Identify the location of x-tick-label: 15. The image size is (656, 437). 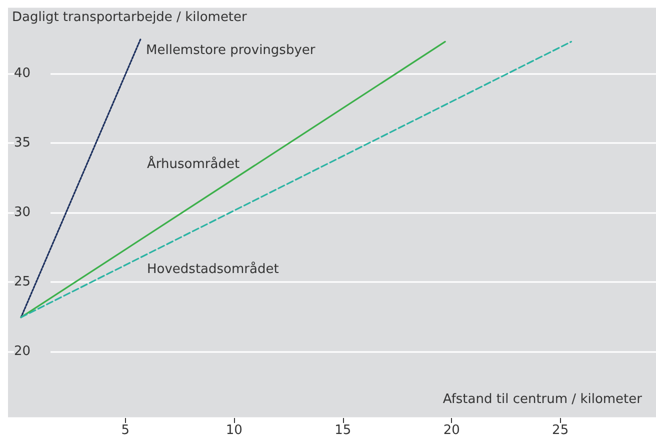
(343, 430).